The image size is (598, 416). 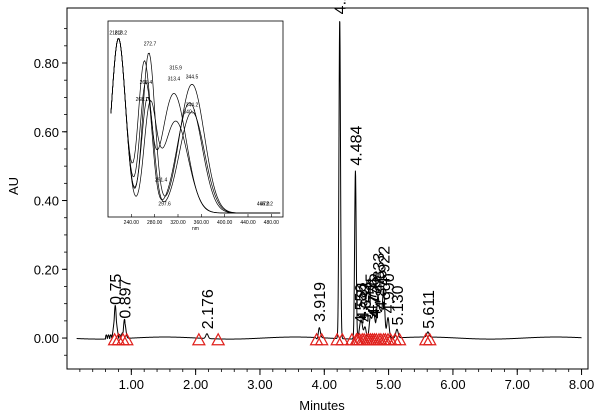 What do you see at coordinates (382, 290) in the screenshot?
I see `peak-label: 4.875` at bounding box center [382, 290].